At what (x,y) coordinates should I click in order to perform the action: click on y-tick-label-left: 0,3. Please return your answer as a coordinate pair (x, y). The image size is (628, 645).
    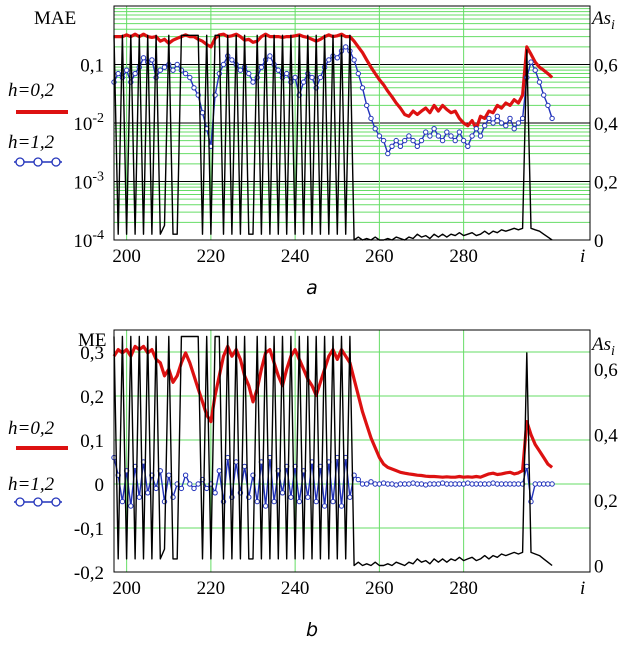
    Looking at the image, I should click on (92, 353).